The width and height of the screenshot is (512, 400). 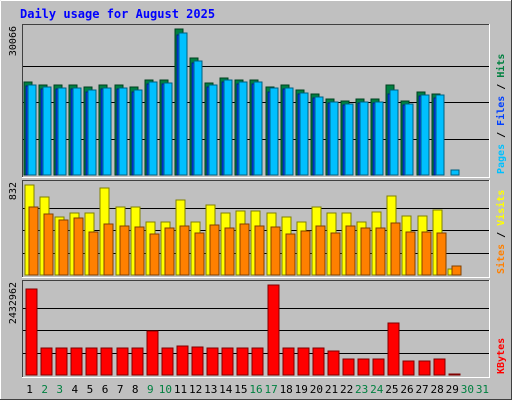 I want to click on x-tick-day-22: 22, so click(x=346, y=389).